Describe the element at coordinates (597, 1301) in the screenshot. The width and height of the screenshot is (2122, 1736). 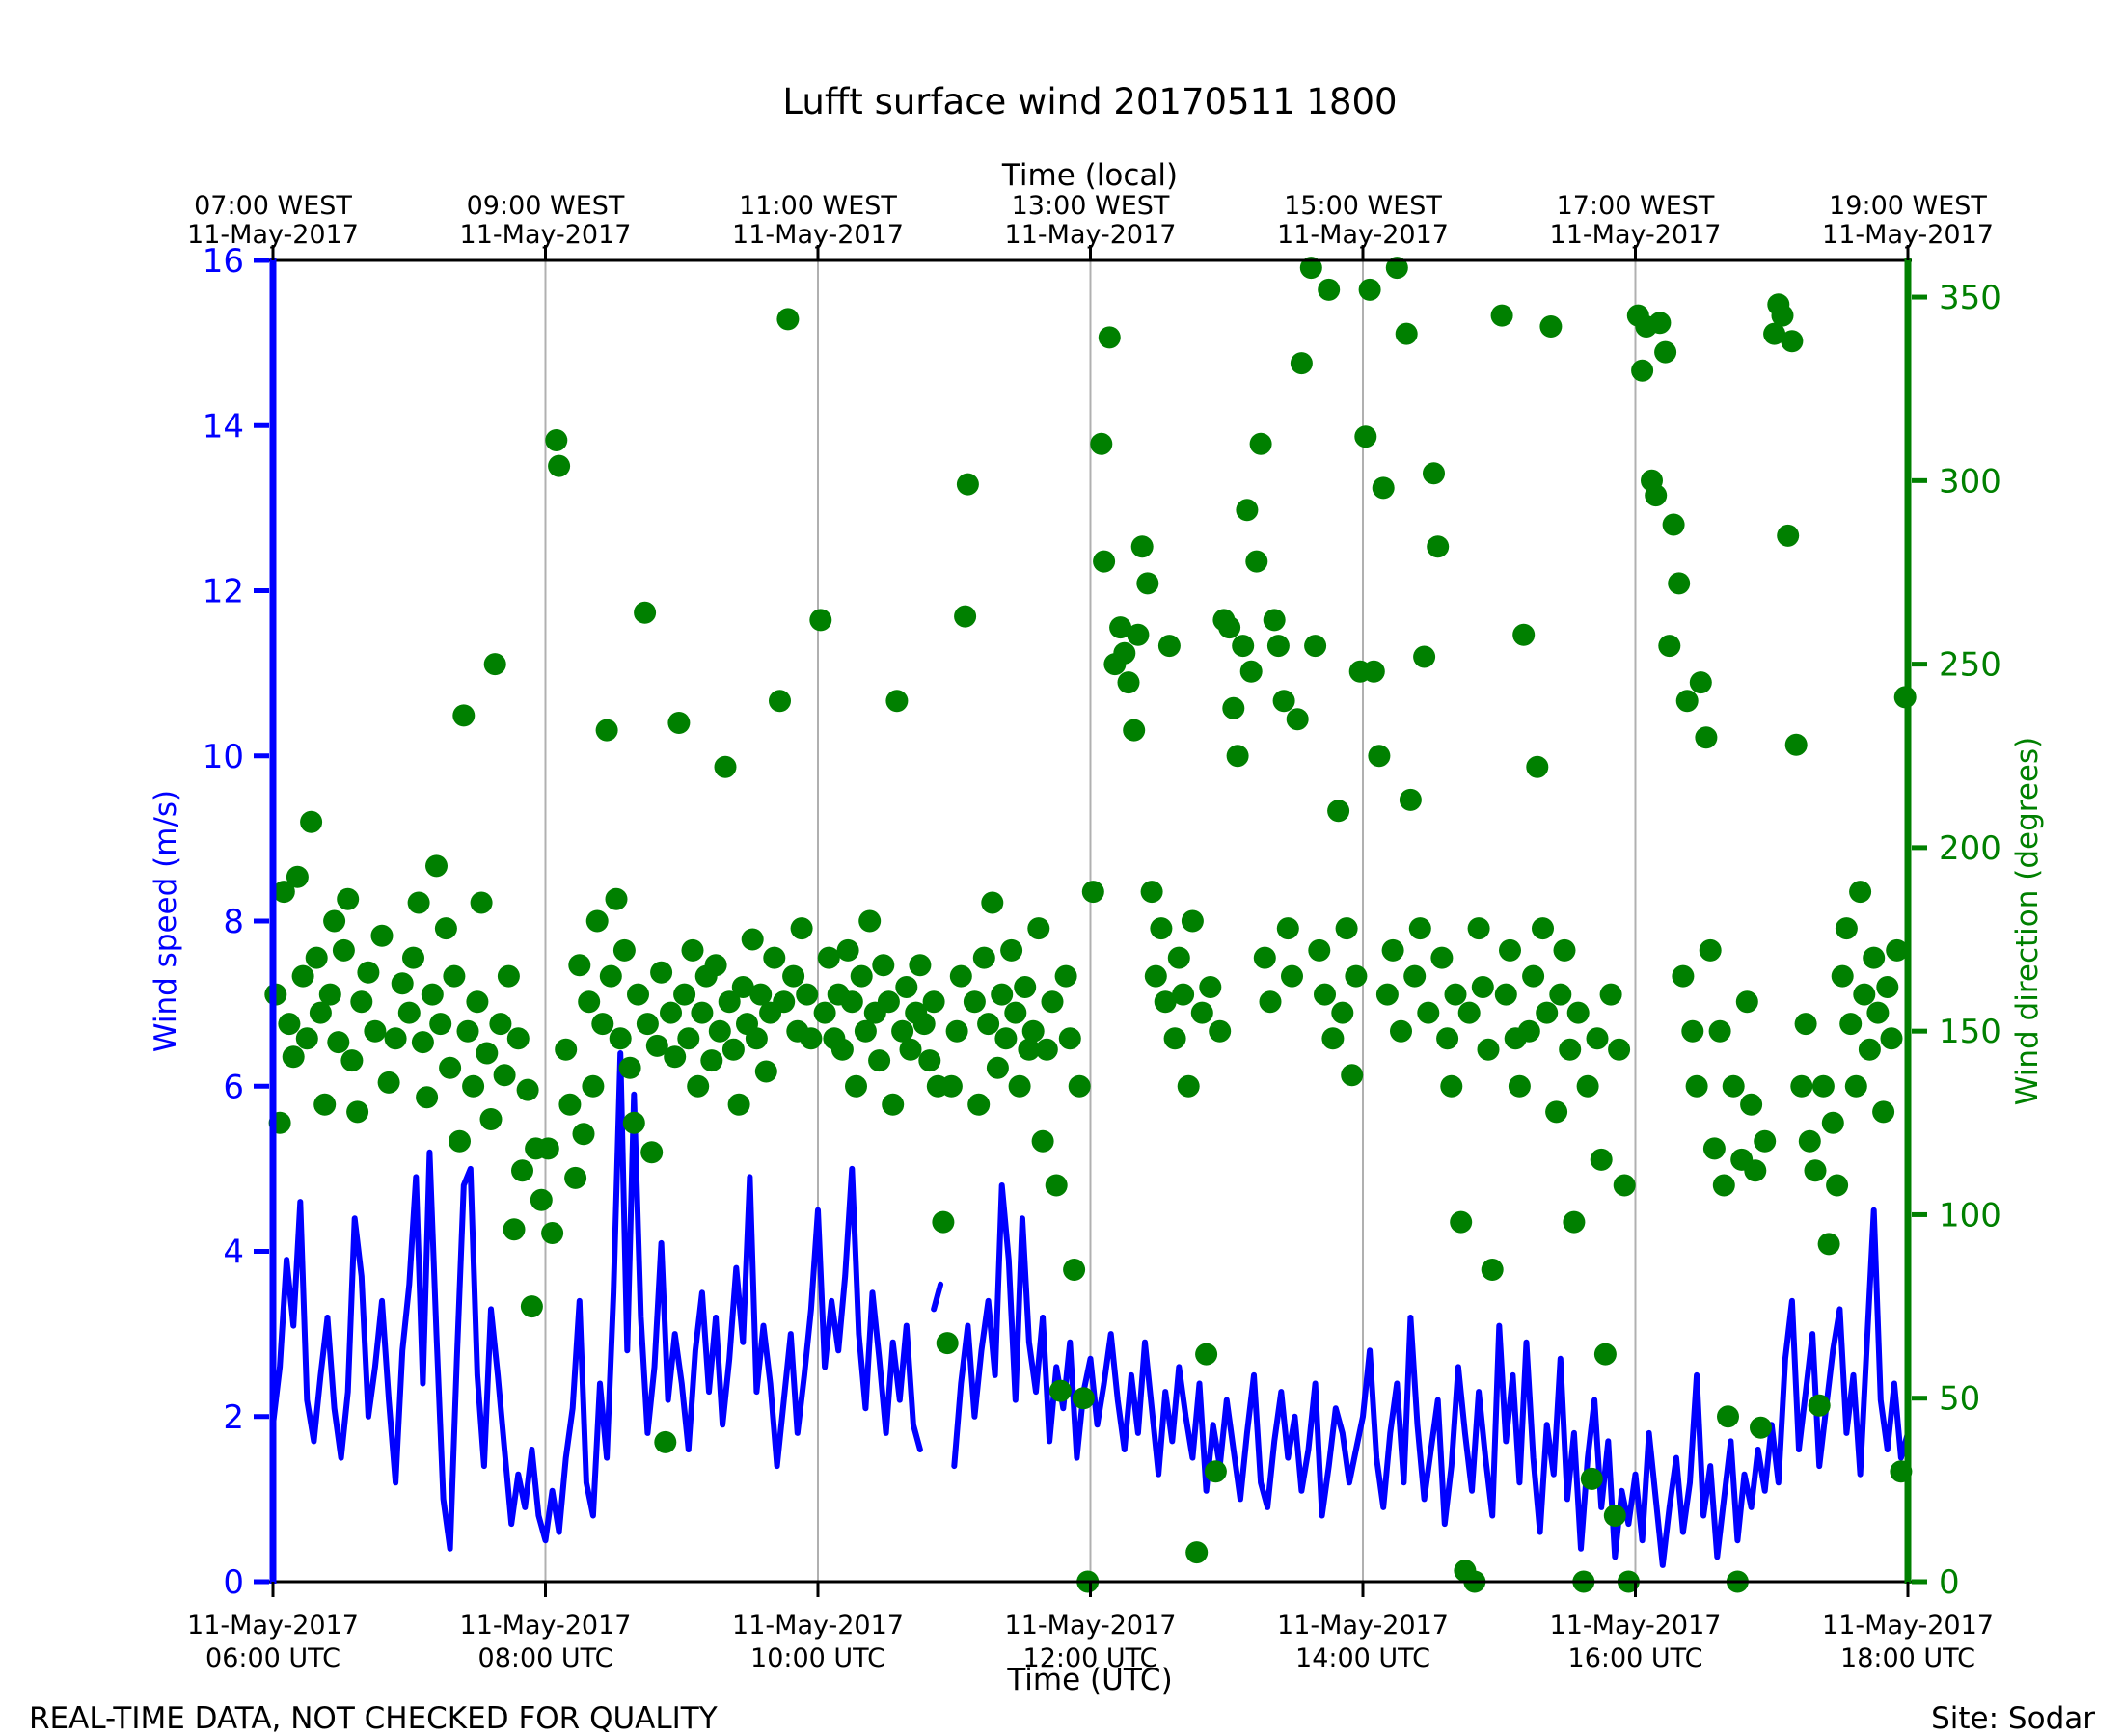
I see `wind-speed-line` at that location.